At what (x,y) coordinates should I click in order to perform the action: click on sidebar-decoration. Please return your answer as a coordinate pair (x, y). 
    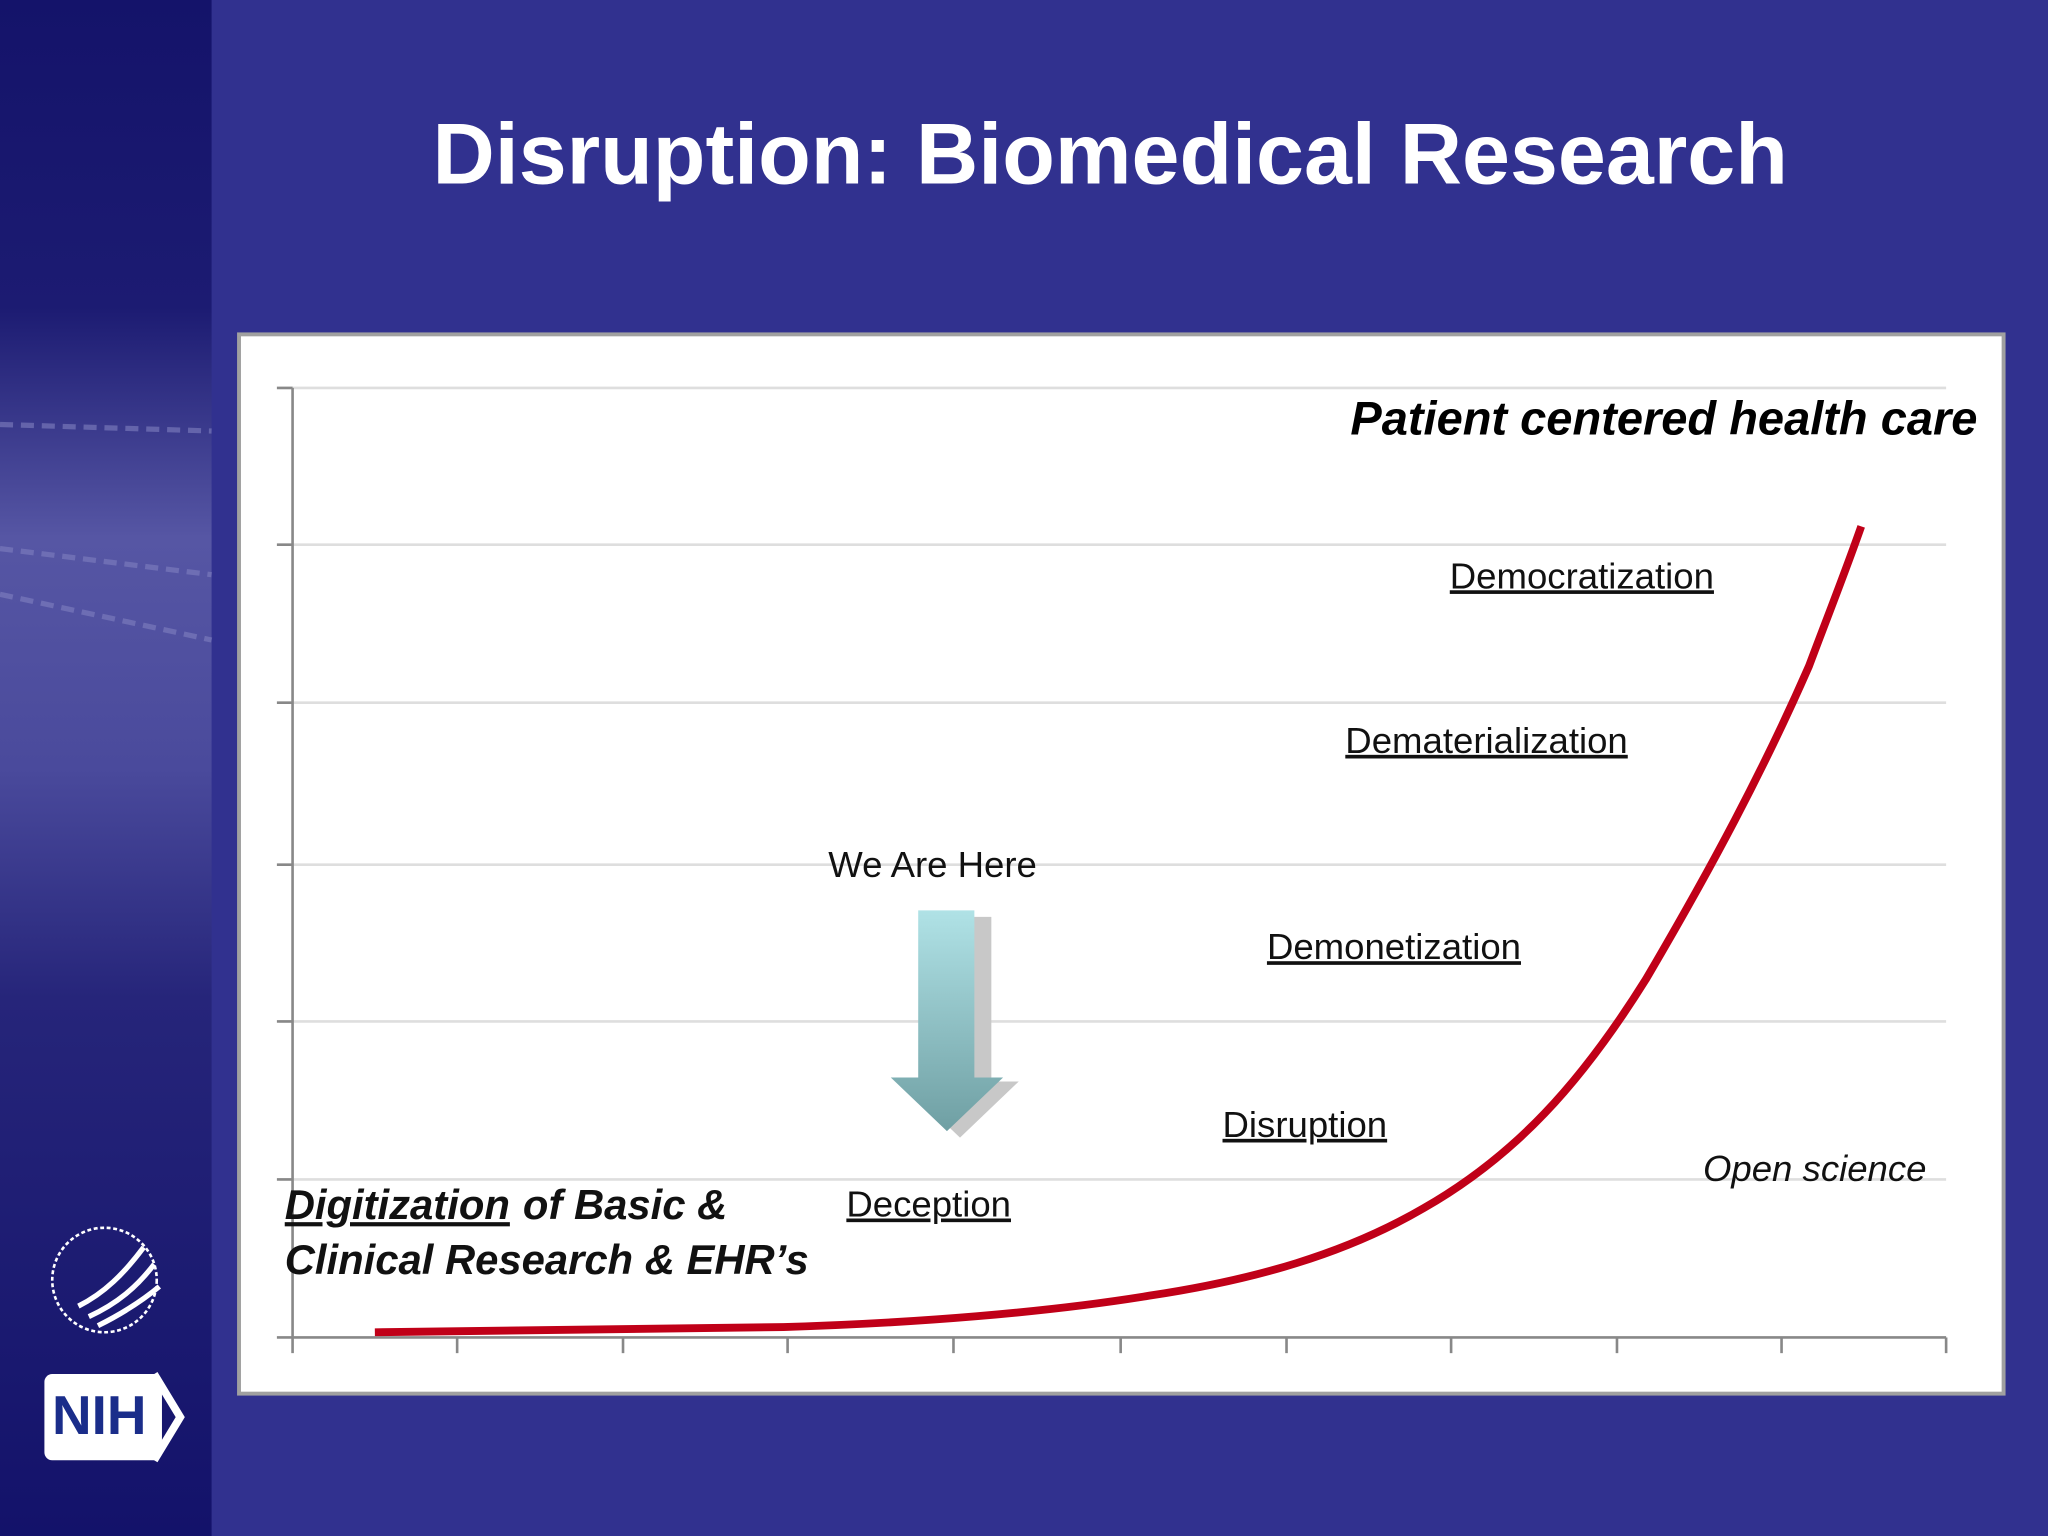
    Looking at the image, I should click on (106, 532).